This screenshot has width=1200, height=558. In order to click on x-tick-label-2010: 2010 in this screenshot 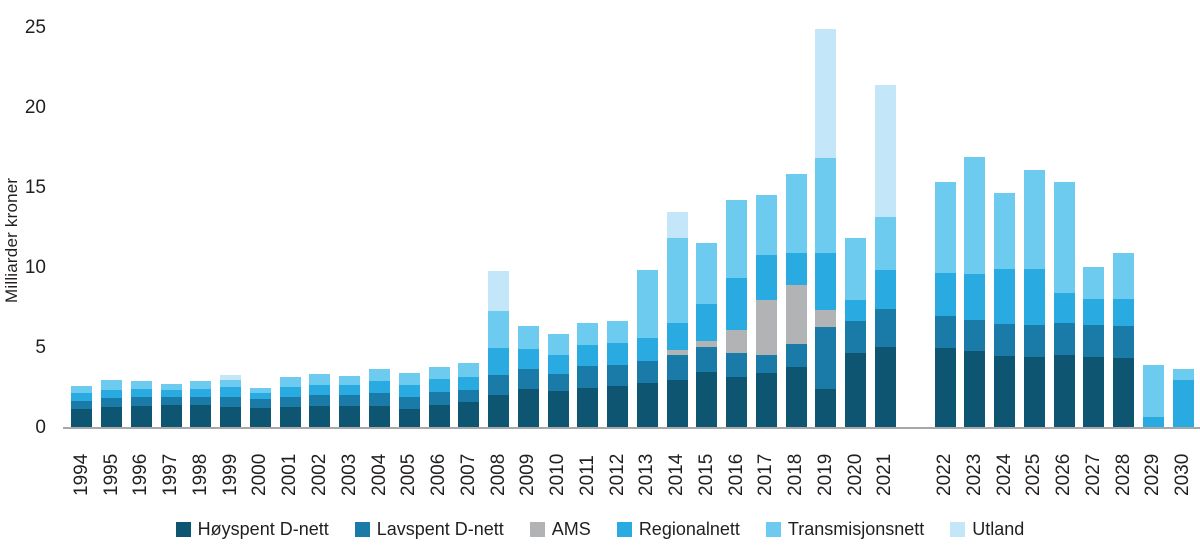, I will do `click(558, 474)`.